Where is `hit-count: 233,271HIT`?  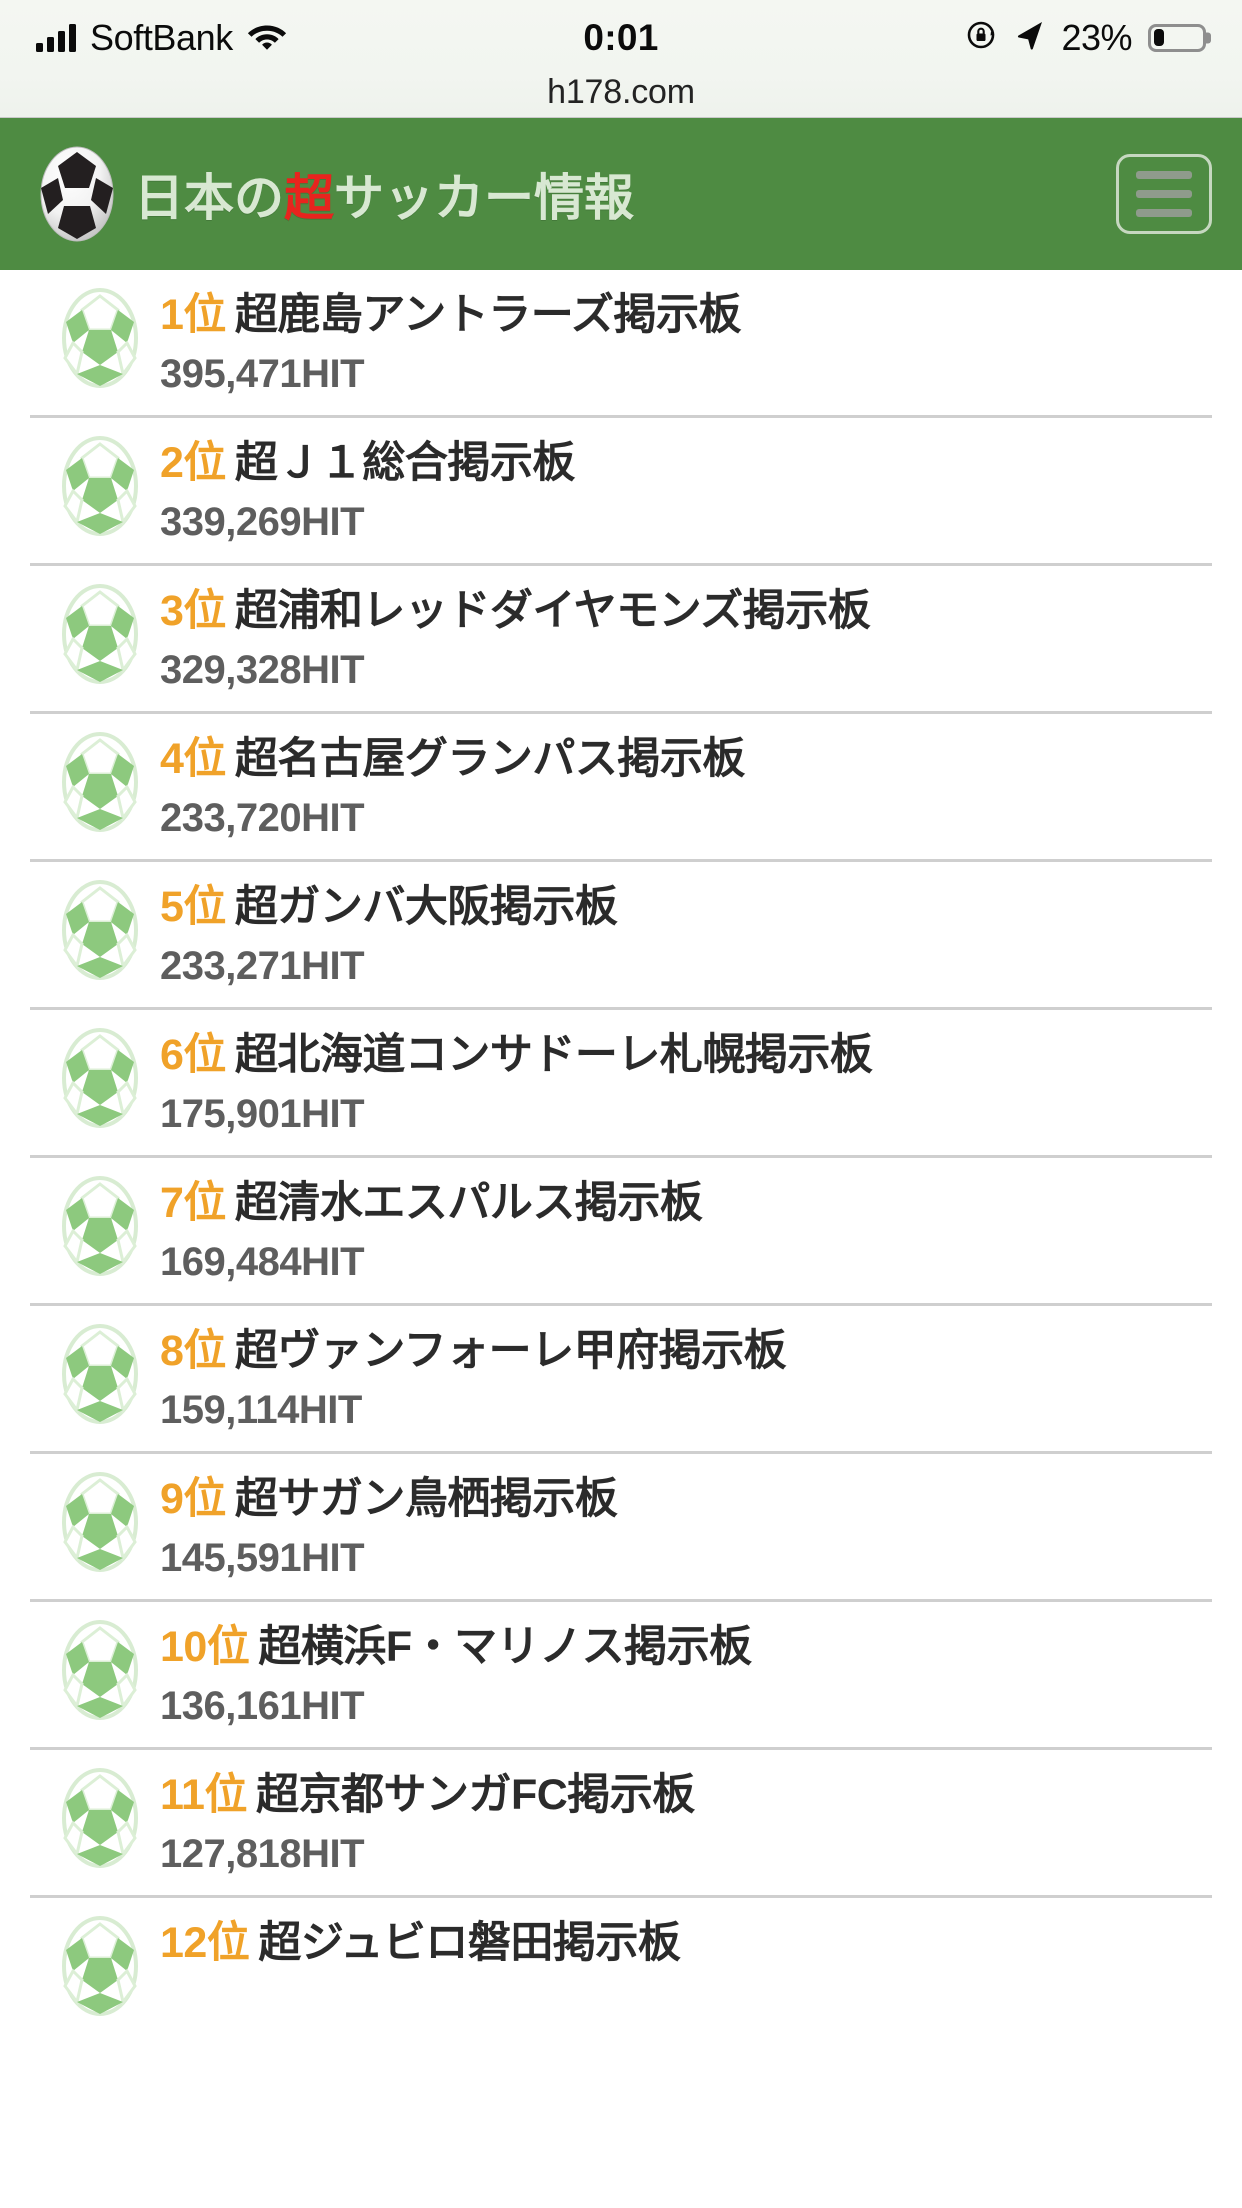
hit-count: 233,271HIT is located at coordinates (262, 966).